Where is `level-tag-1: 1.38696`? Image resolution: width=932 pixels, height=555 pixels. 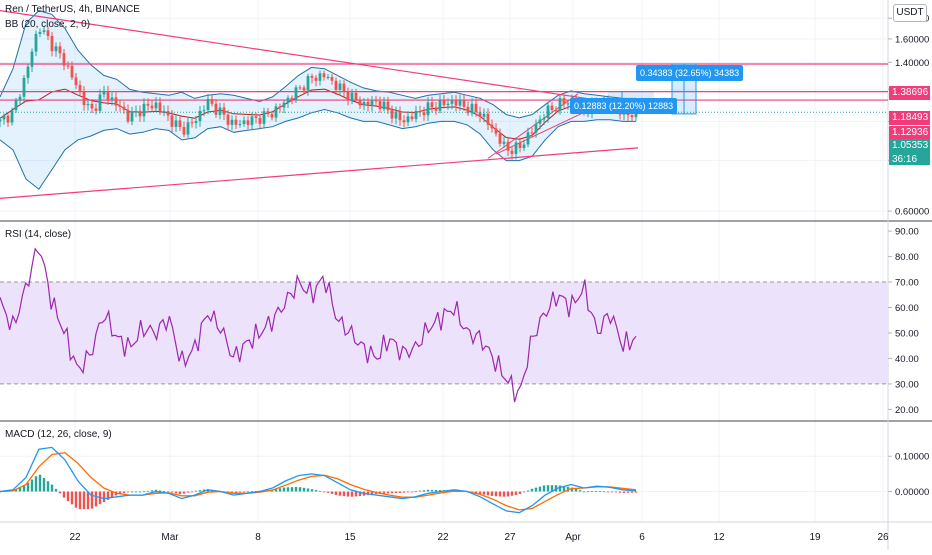 level-tag-1: 1.38696 is located at coordinates (909, 93).